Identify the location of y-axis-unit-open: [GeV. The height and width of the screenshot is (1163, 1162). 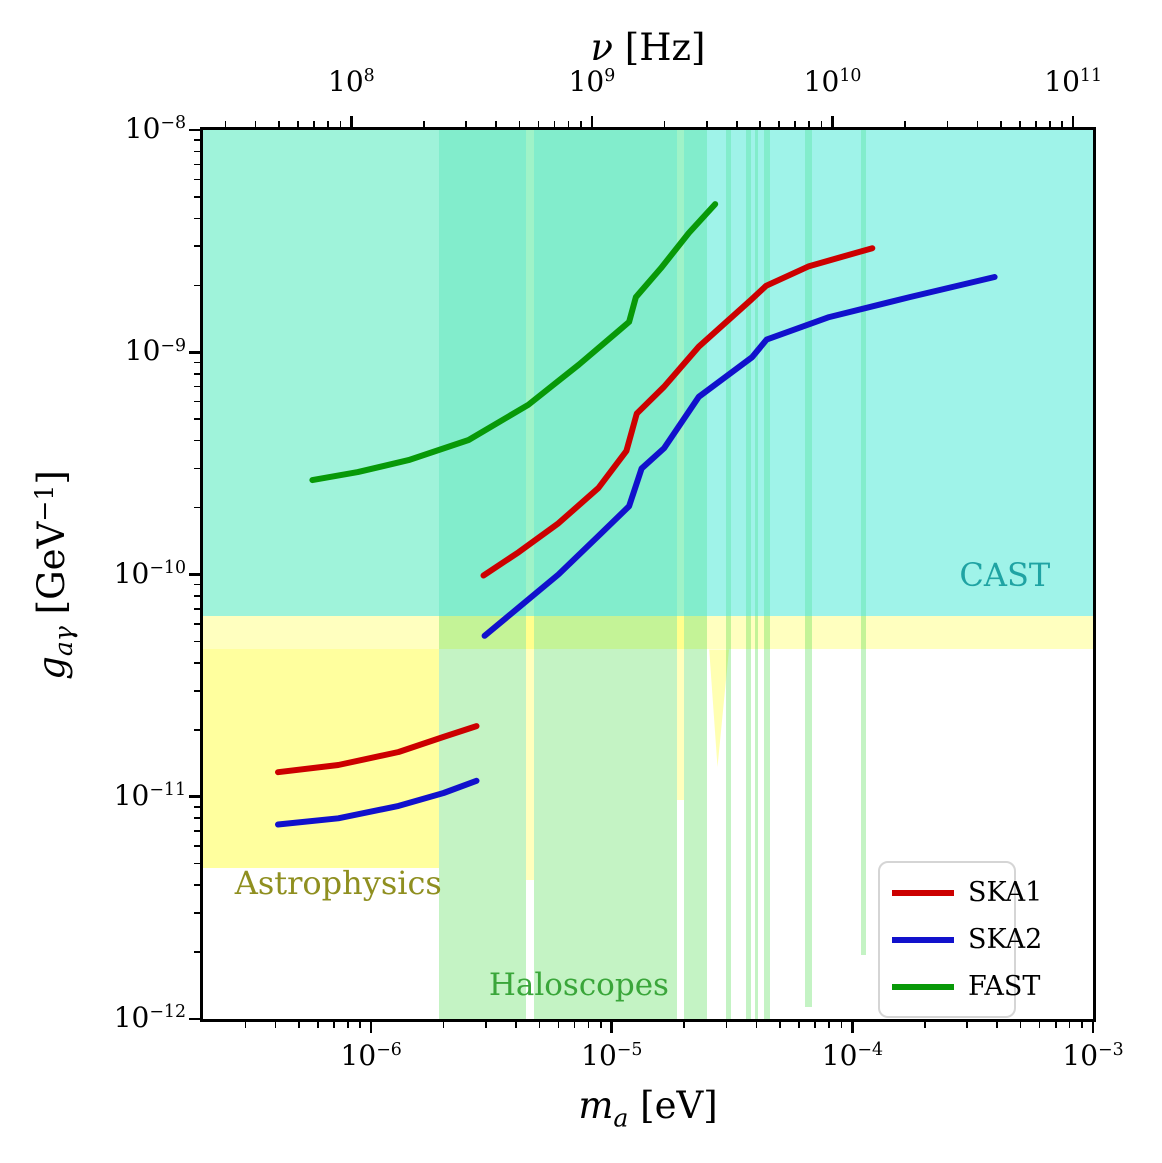
(51, 574).